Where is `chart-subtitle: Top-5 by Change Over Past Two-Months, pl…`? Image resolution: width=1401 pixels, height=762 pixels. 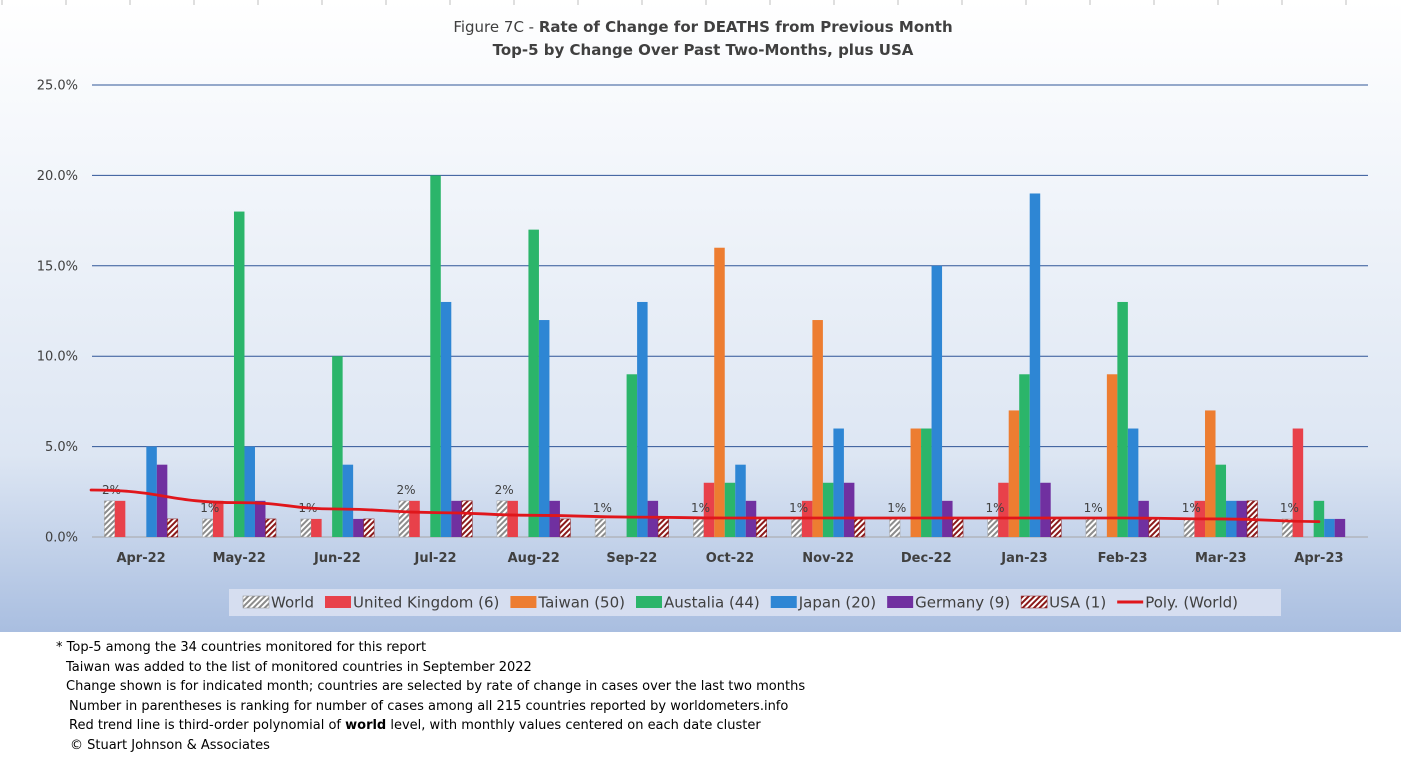 chart-subtitle: Top-5 by Change Over Past Two-Months, pl… is located at coordinates (703, 50).